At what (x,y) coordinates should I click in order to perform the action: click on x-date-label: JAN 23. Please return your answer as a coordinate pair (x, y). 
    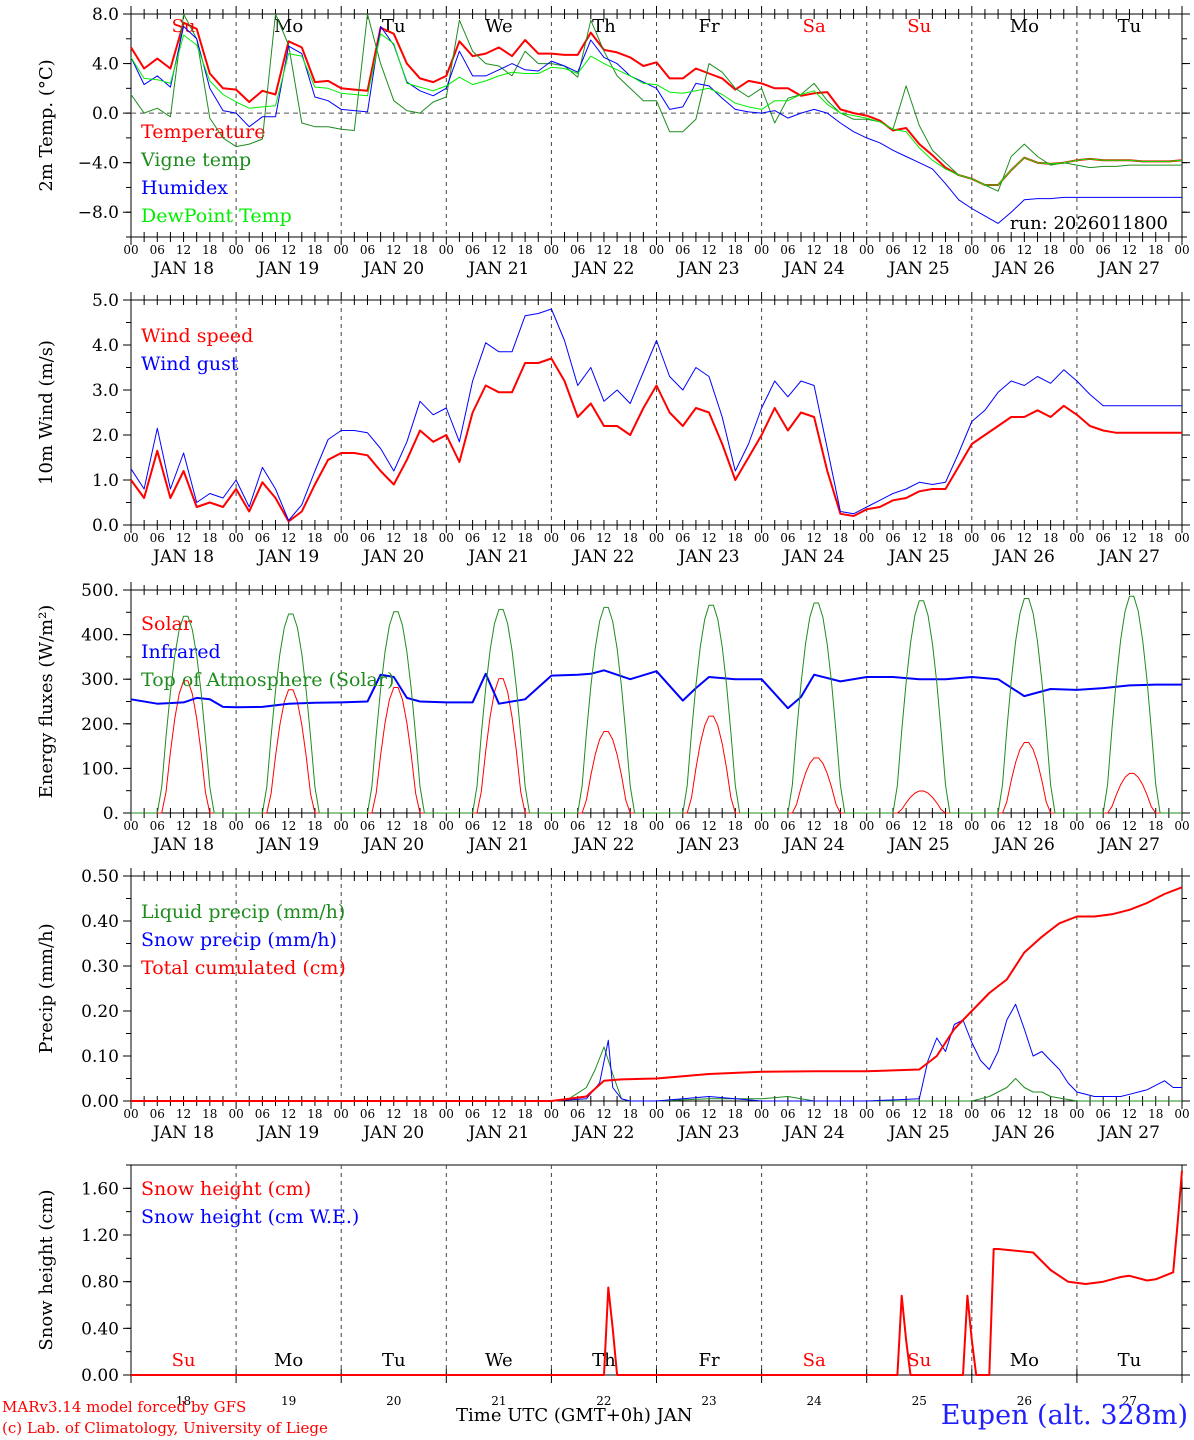
    Looking at the image, I should click on (708, 1133).